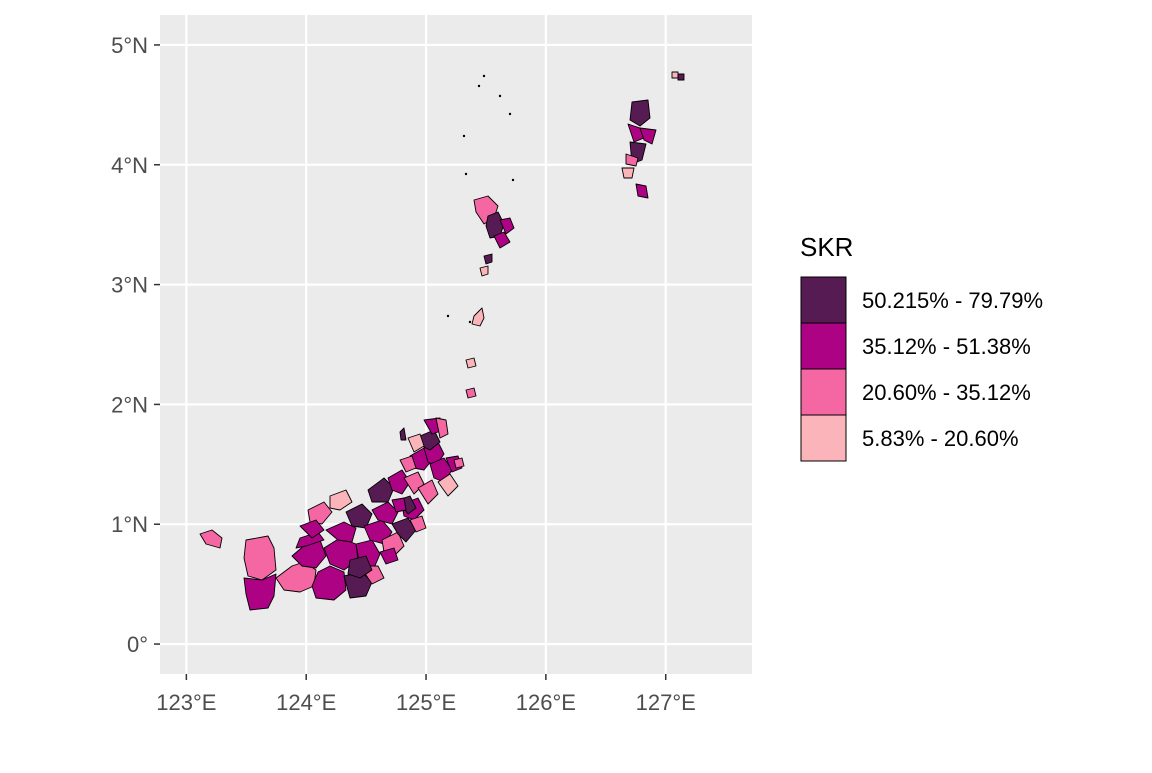 The height and width of the screenshot is (773, 1152). What do you see at coordinates (666, 702) in the screenshot?
I see `x-tick-label: 127°E` at bounding box center [666, 702].